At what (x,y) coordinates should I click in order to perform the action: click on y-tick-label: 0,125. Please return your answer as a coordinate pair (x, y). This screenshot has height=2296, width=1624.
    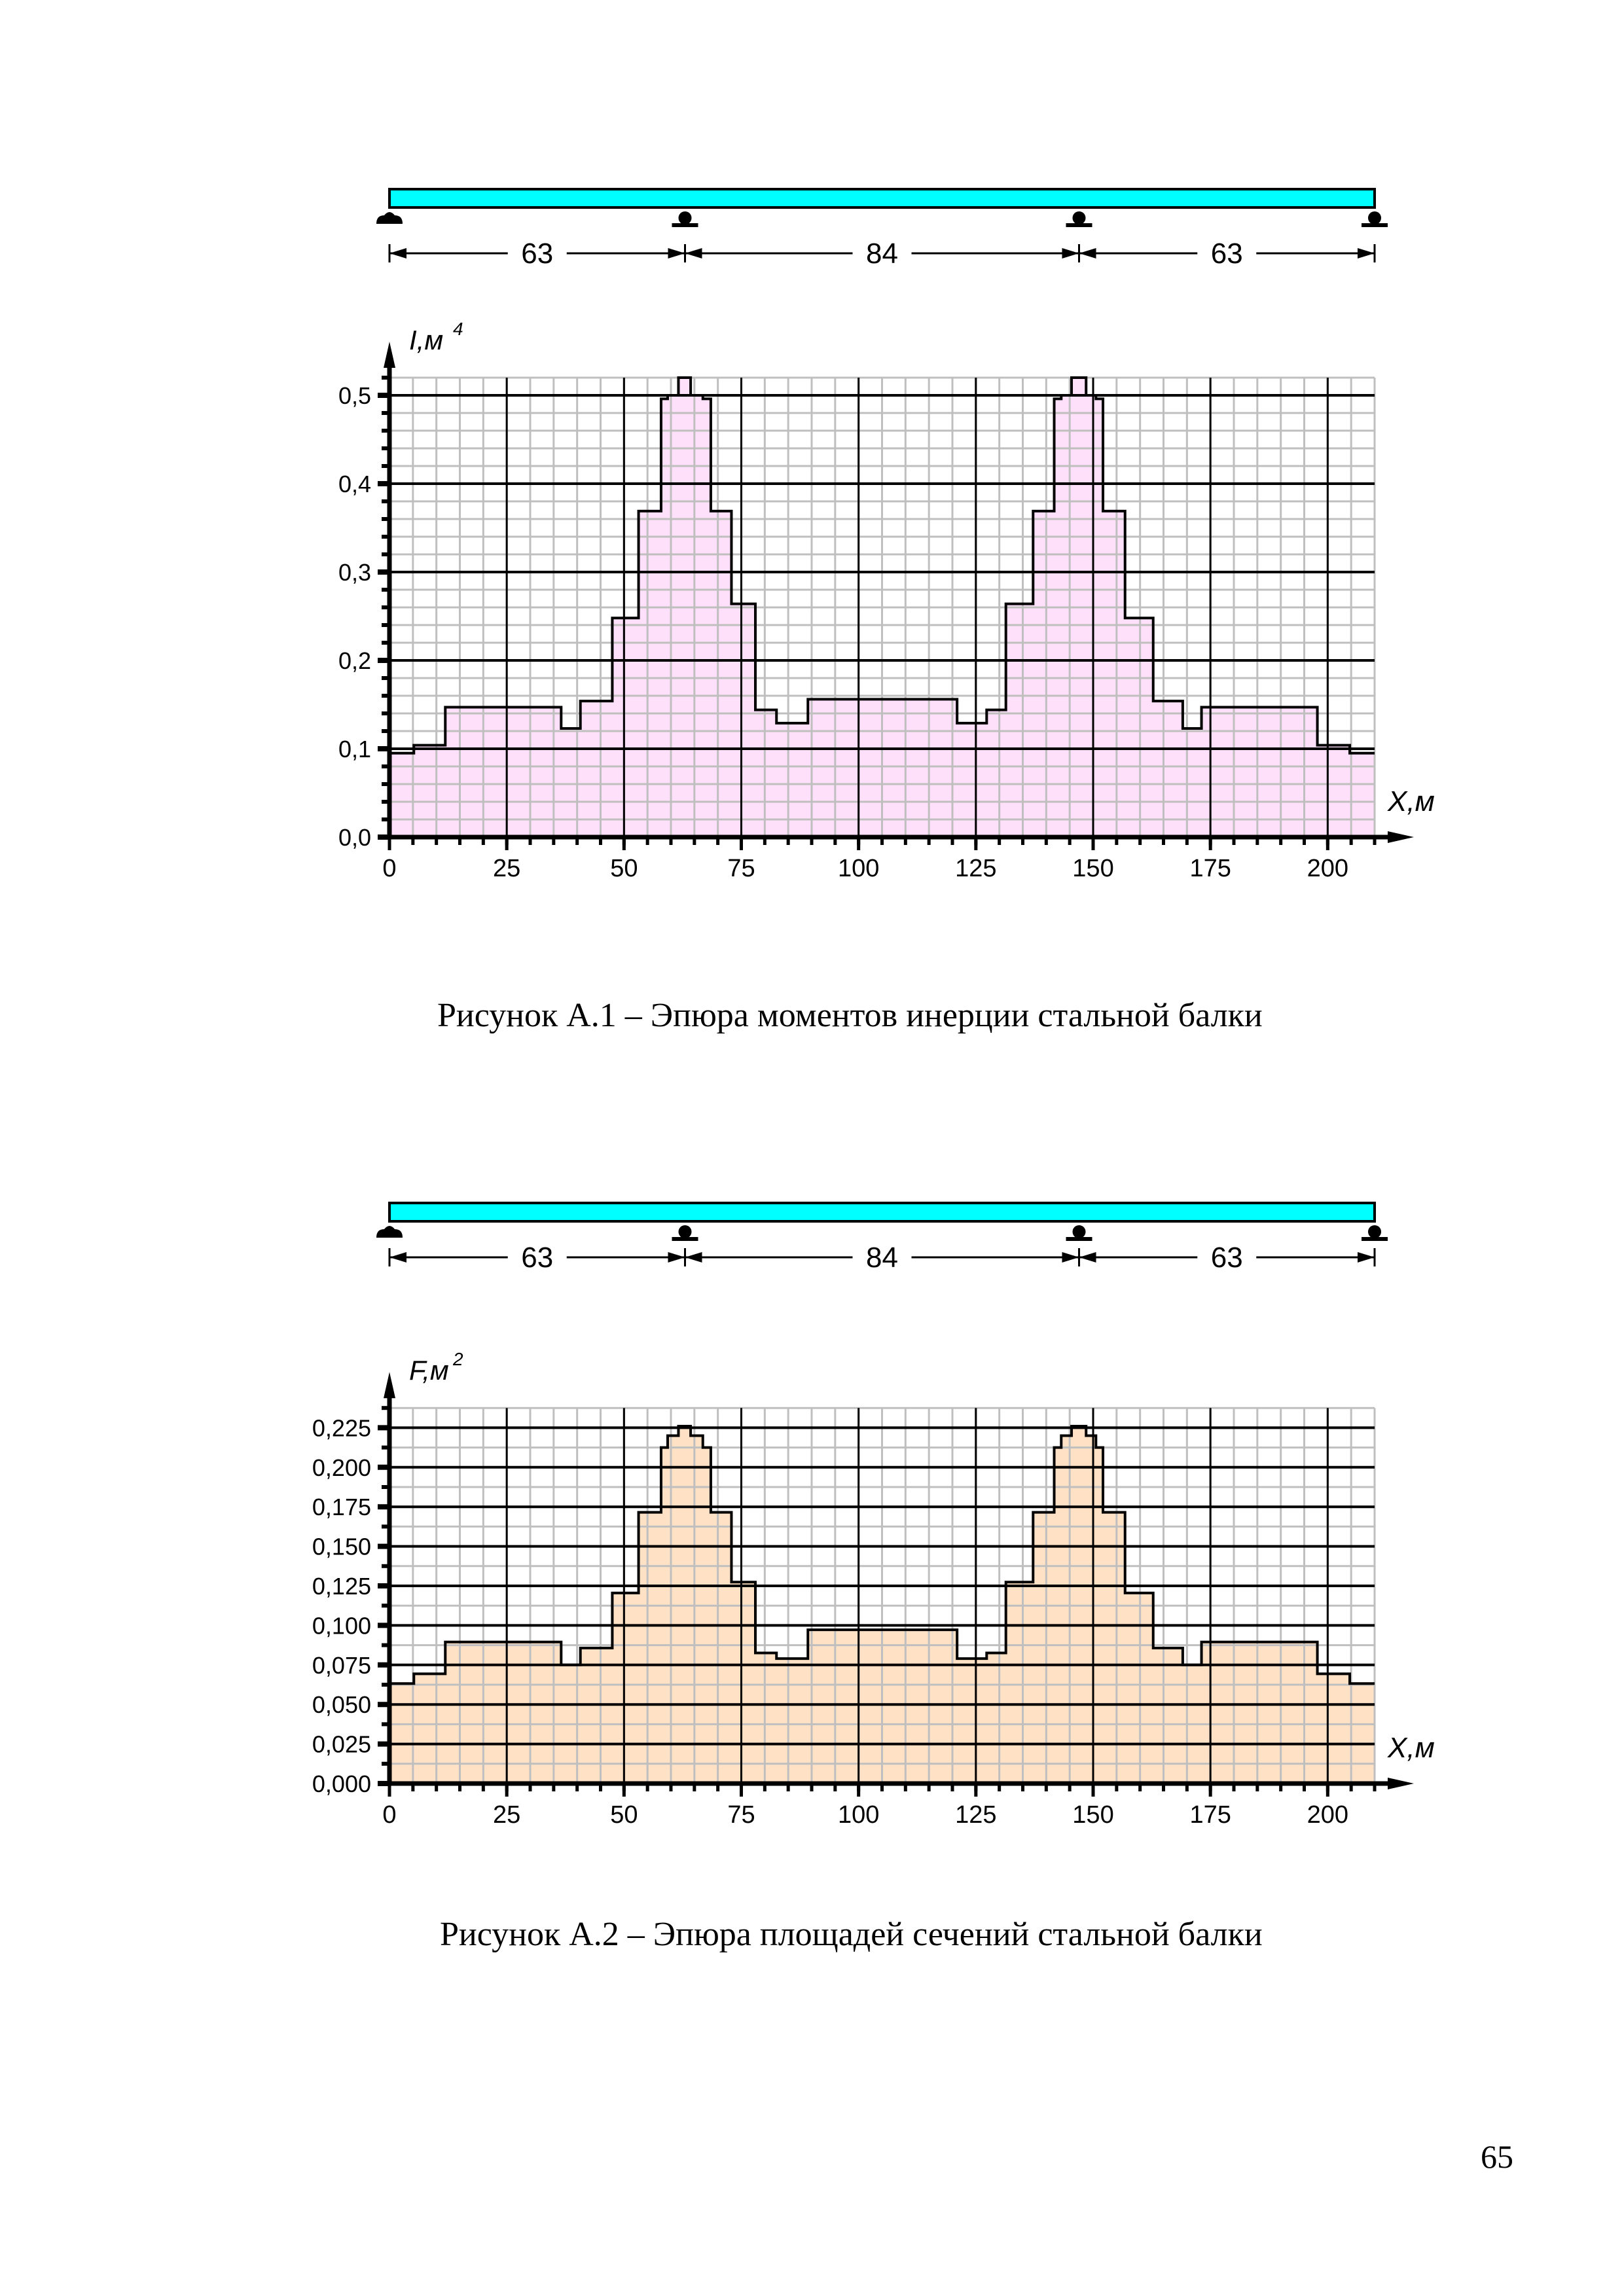
    Looking at the image, I should click on (341, 1586).